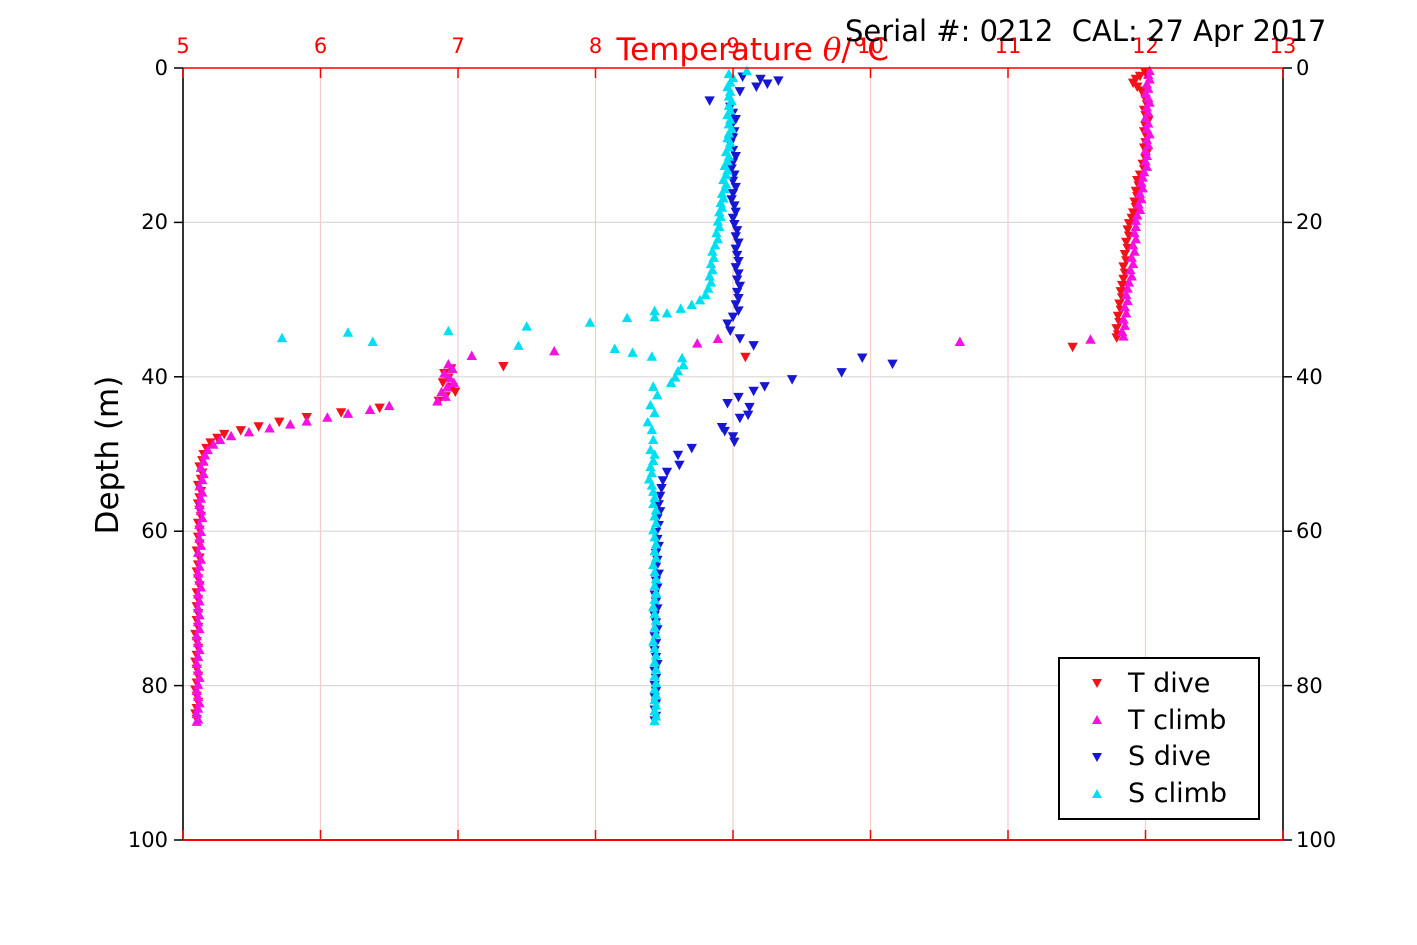  I want to click on x-tick-label: 9, so click(733, 46).